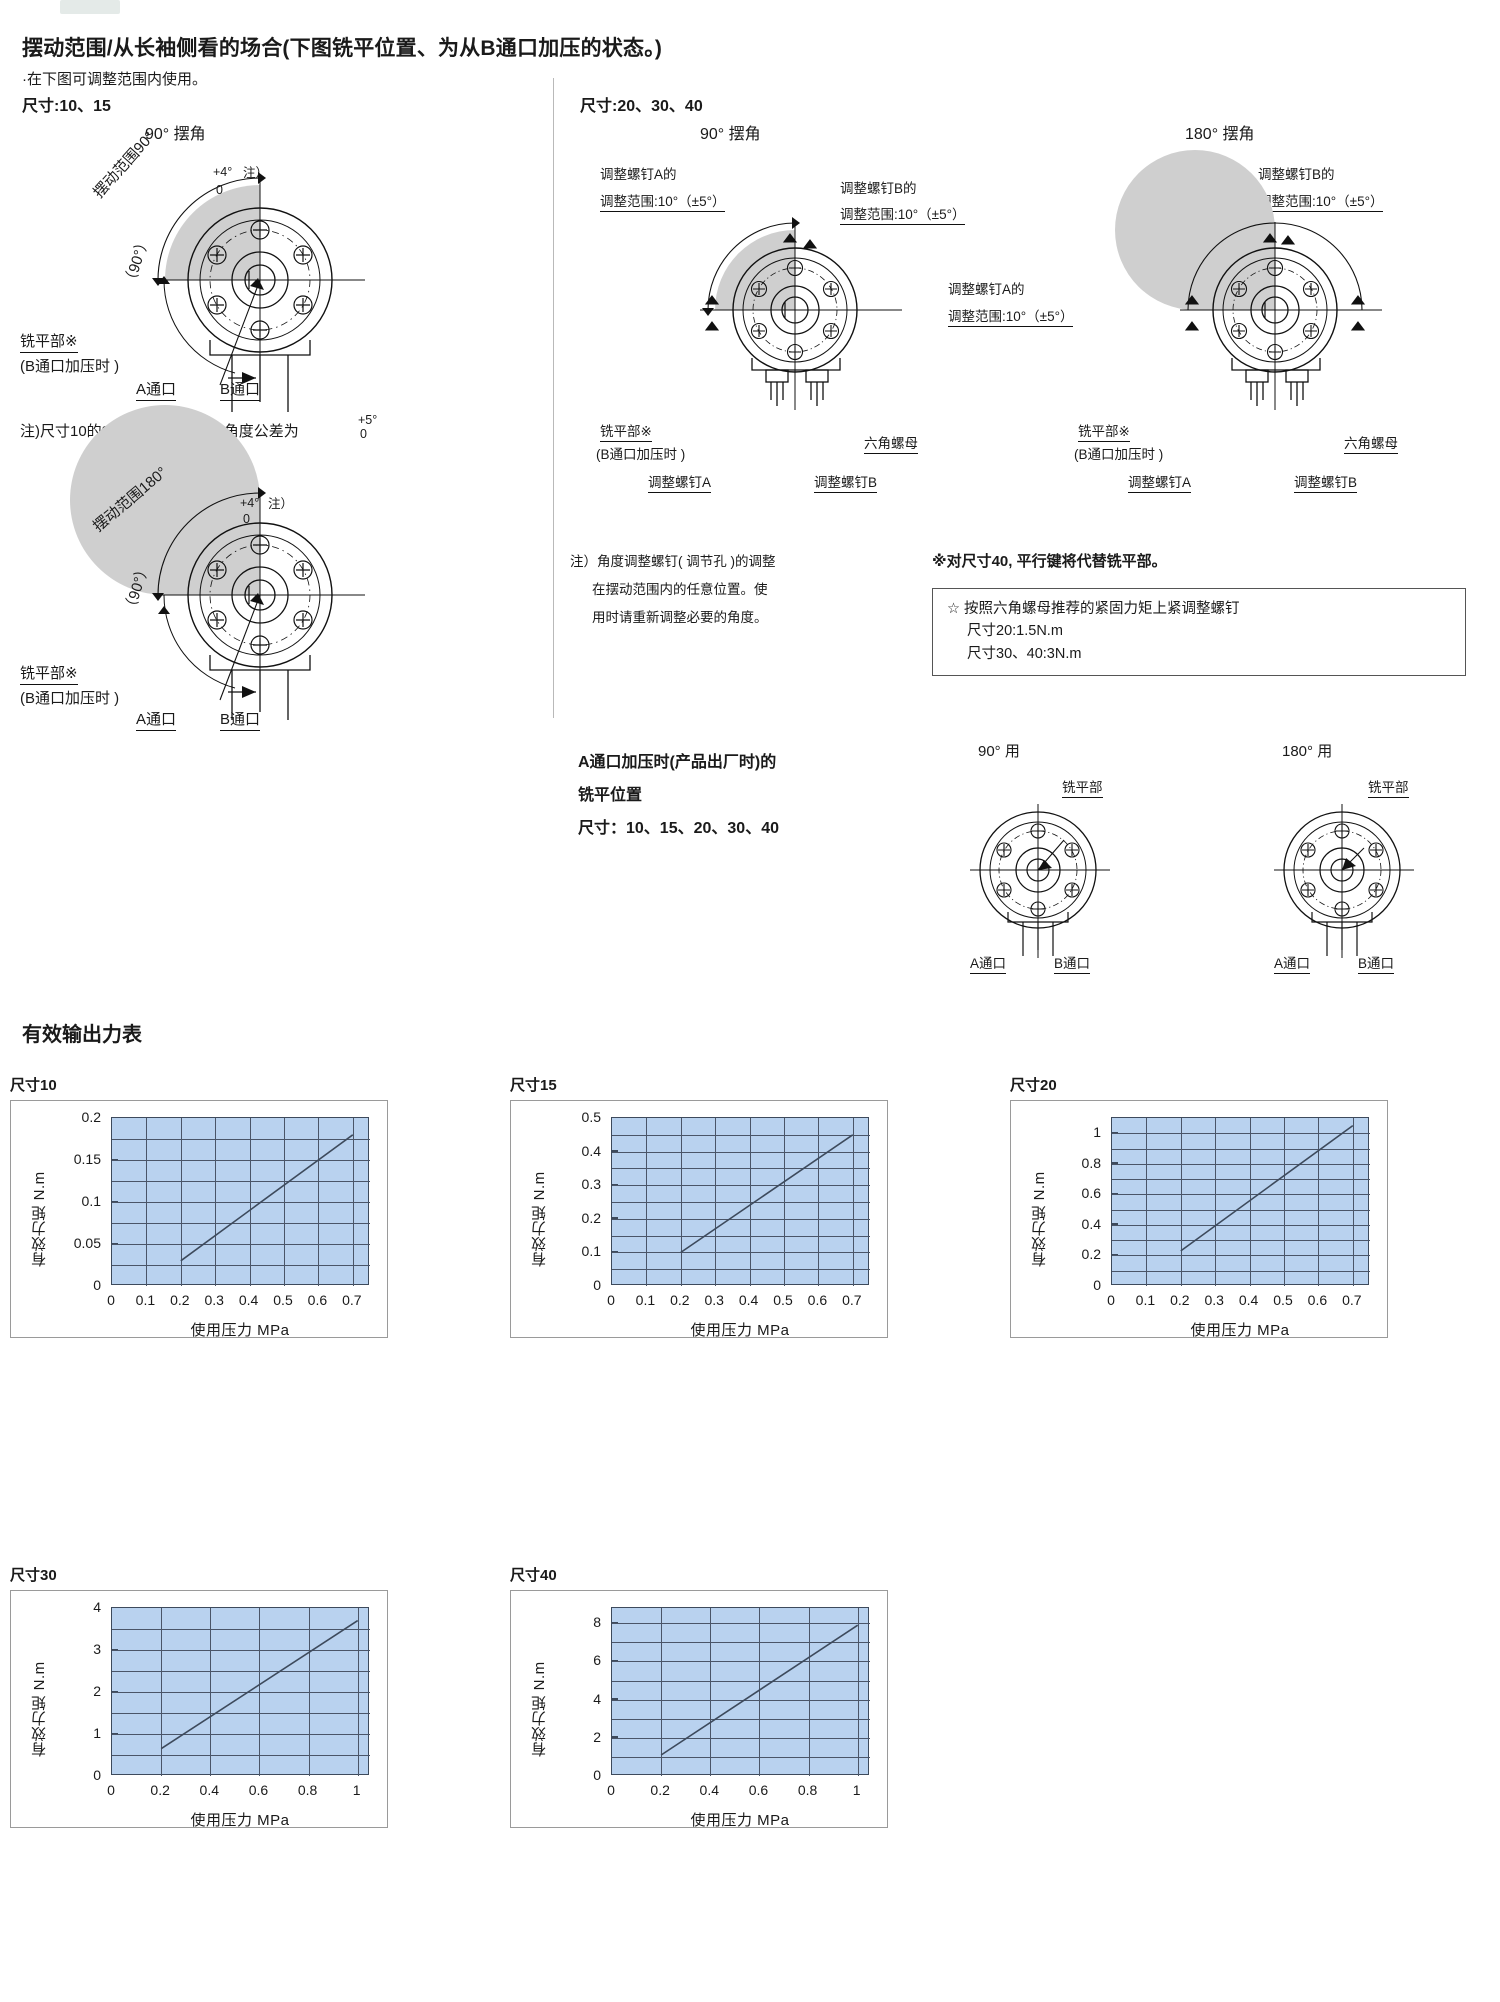  Describe the element at coordinates (807, 1790) in the screenshot. I see `x-tick-label: 0.8` at that location.